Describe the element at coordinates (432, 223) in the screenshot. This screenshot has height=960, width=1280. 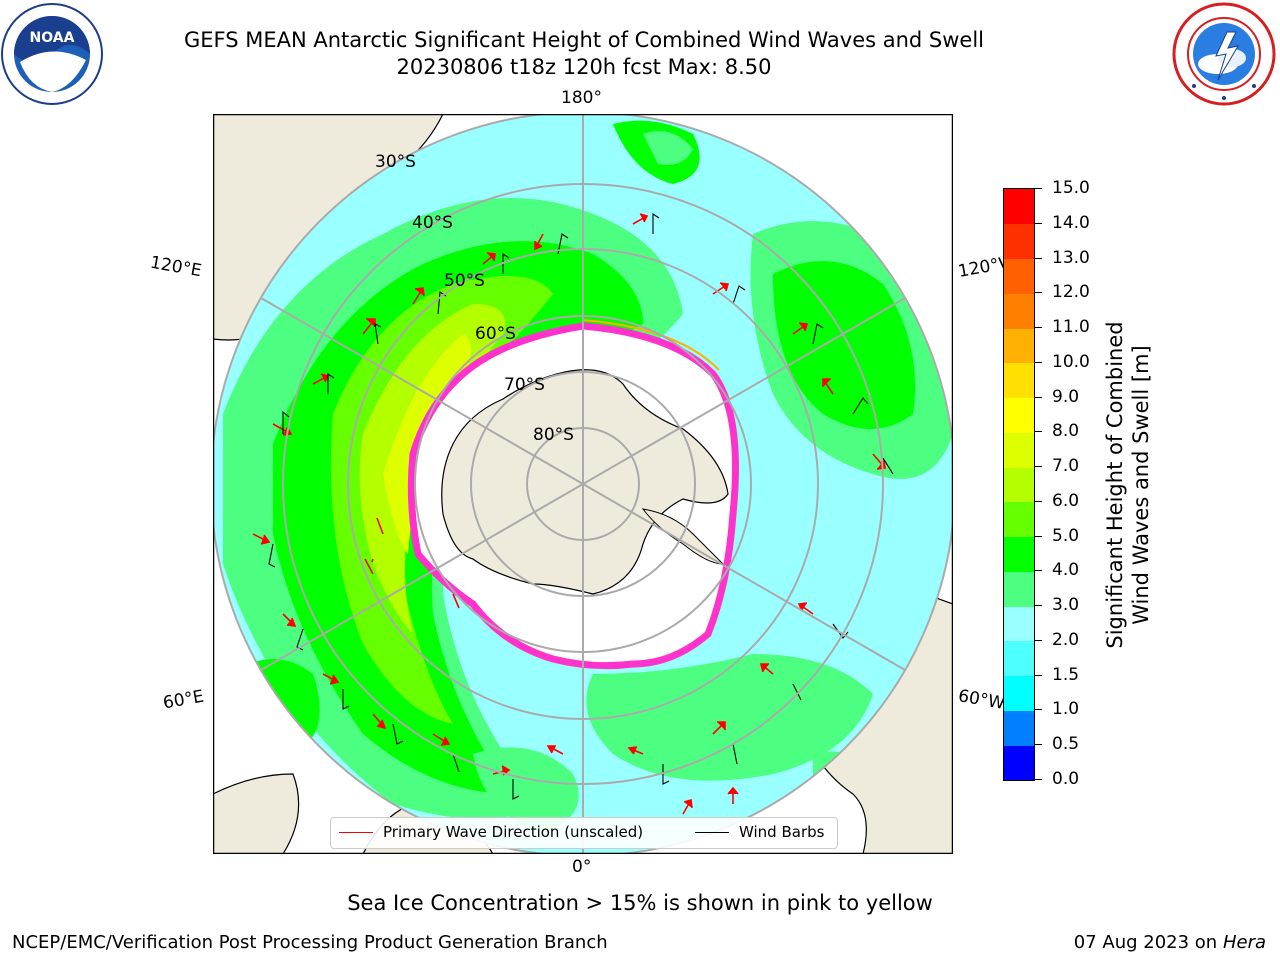
I see `lat-label-40s: 40°S` at that location.